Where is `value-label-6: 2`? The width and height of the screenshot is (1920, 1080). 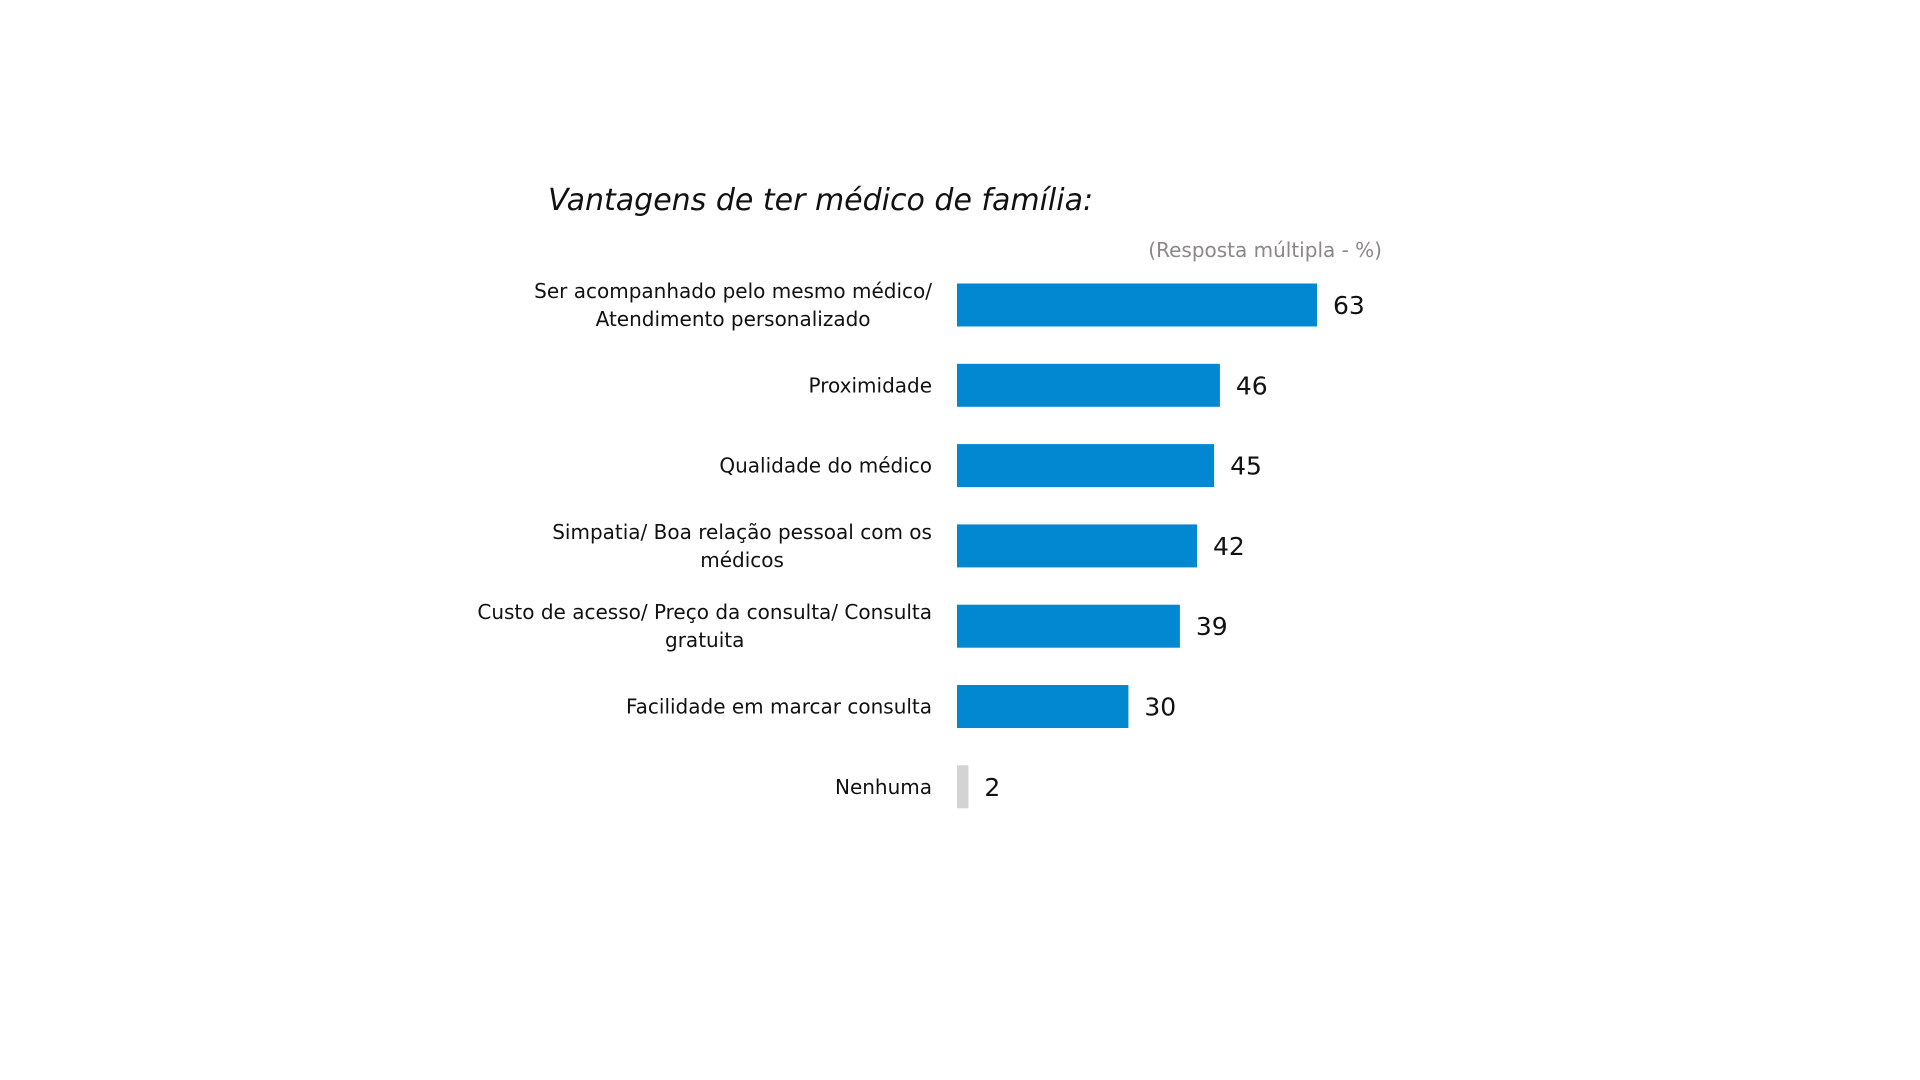 value-label-6: 2 is located at coordinates (992, 787).